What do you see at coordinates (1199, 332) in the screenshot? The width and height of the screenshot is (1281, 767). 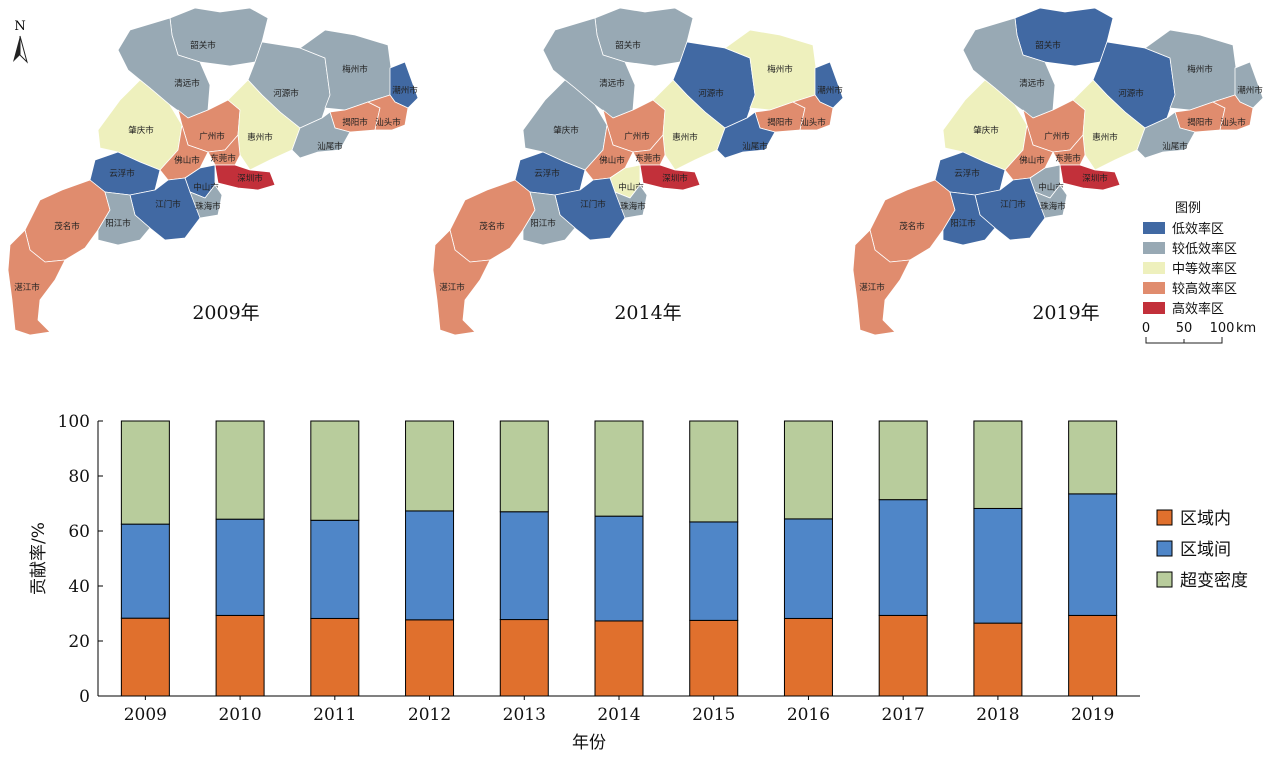 I see `scale-bar: 0 50 100 km` at bounding box center [1199, 332].